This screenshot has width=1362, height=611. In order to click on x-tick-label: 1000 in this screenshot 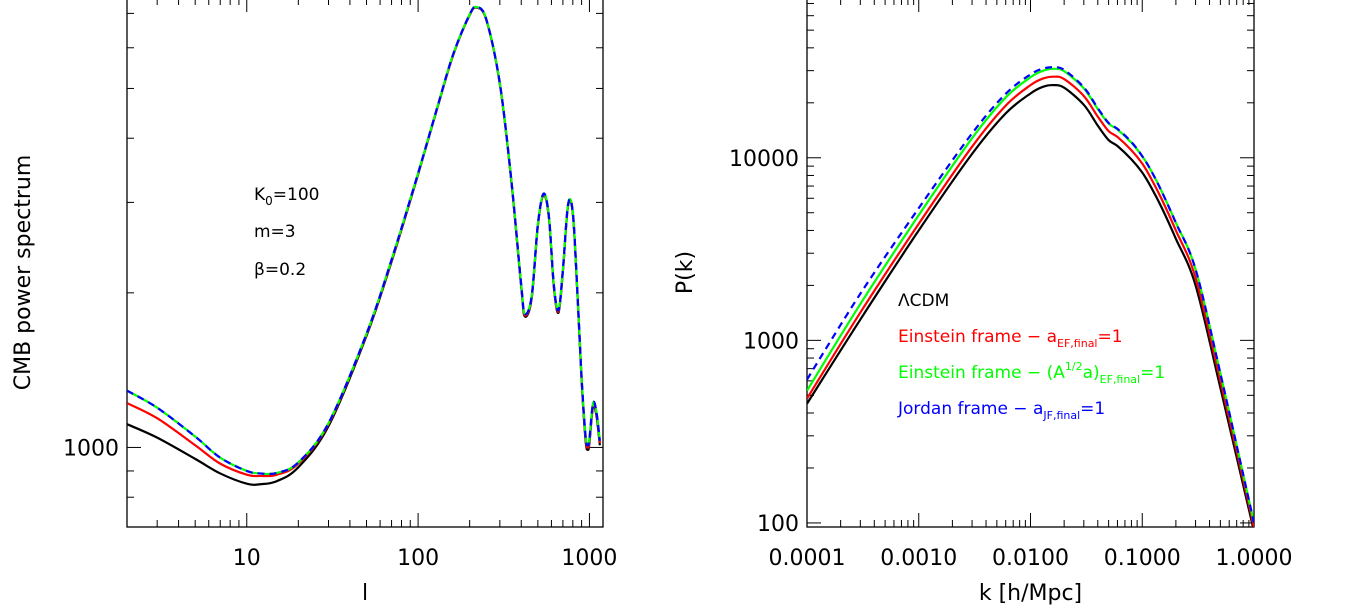, I will do `click(589, 558)`.